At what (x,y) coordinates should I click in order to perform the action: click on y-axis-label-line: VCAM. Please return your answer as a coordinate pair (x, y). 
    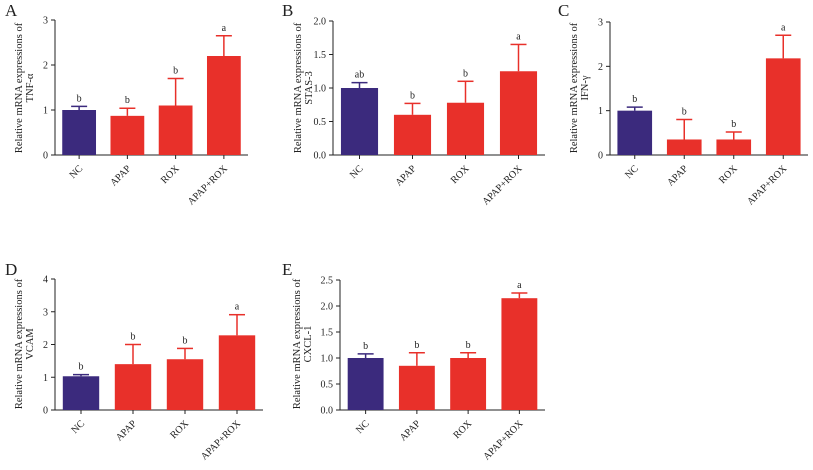
    Looking at the image, I should click on (30, 344).